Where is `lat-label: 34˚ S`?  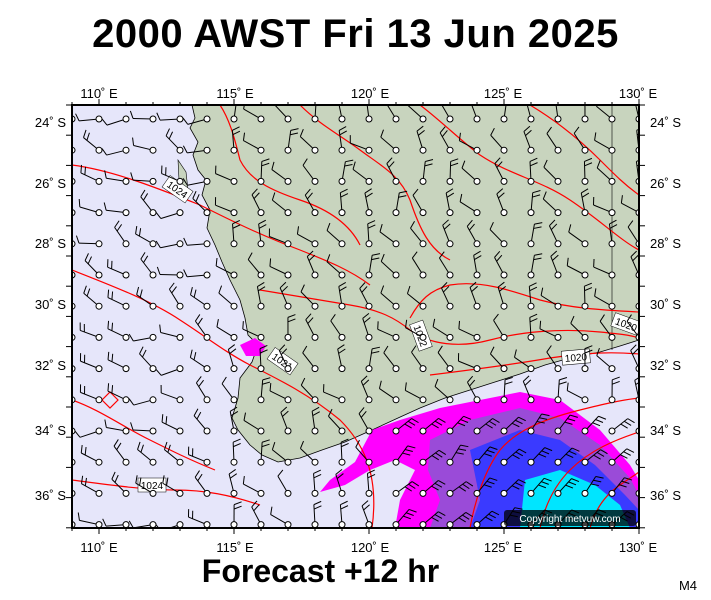 lat-label: 34˚ S is located at coordinates (50, 430).